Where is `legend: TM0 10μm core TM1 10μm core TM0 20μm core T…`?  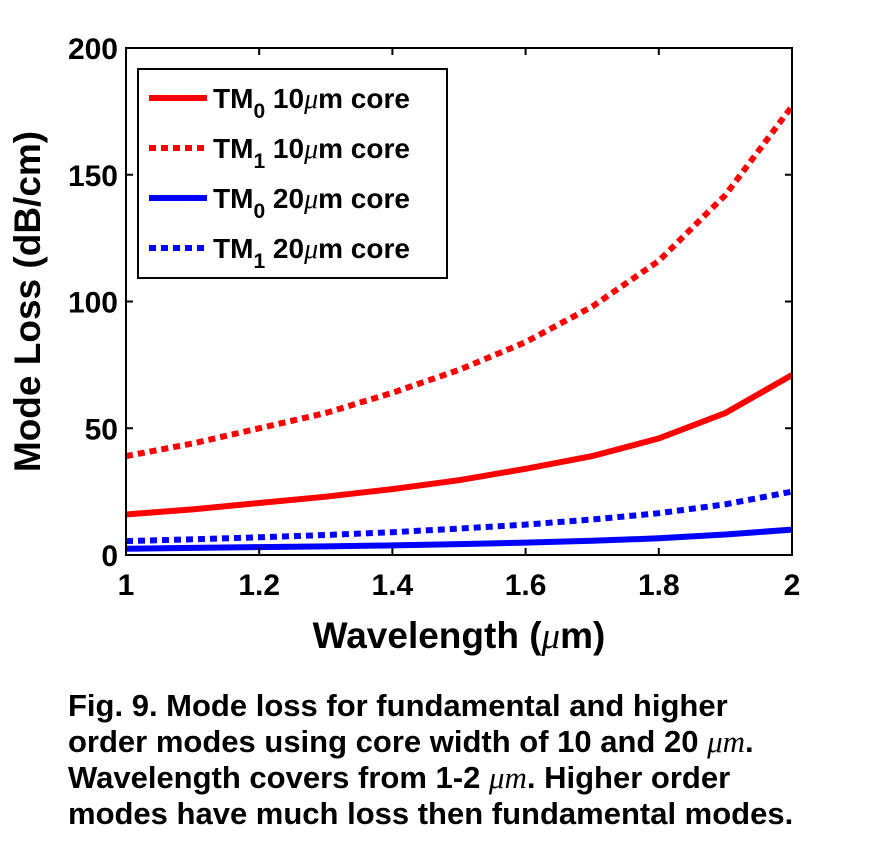 legend: TM0 10μm core TM1 10μm core TM0 20μm core T… is located at coordinates (292, 173).